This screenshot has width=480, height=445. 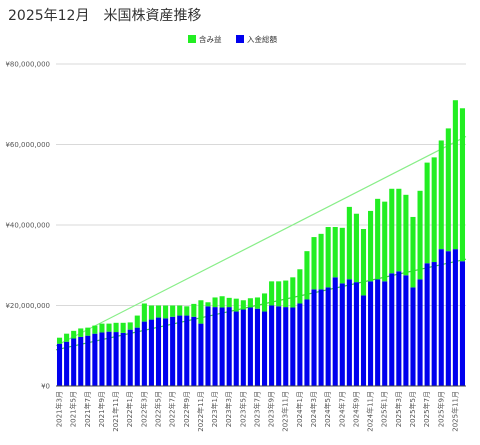 What do you see at coordinates (285, 411) in the screenshot?
I see `x-tick-label: 2023年11月` at bounding box center [285, 411].